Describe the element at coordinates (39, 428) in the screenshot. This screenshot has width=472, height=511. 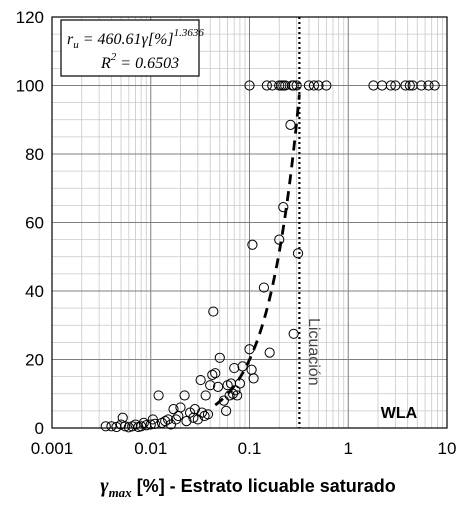
I see `y-tick-label: 0` at that location.